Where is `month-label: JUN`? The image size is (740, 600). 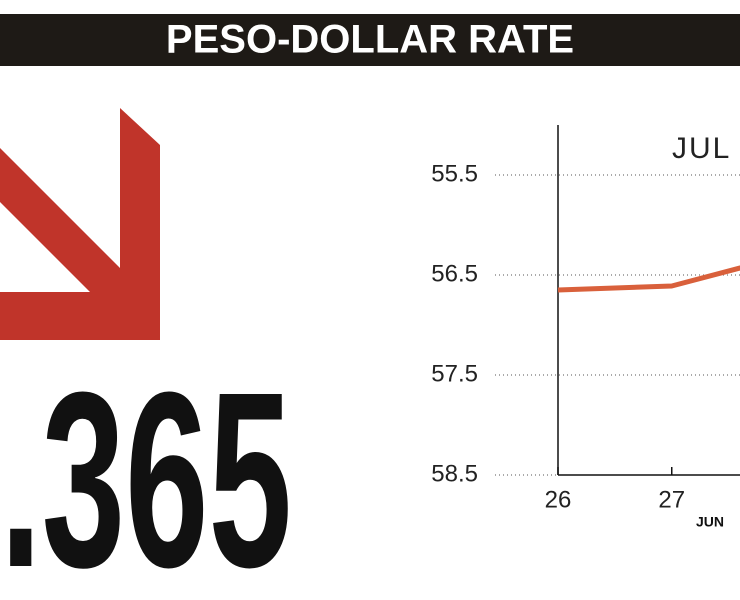 month-label: JUN is located at coordinates (710, 522).